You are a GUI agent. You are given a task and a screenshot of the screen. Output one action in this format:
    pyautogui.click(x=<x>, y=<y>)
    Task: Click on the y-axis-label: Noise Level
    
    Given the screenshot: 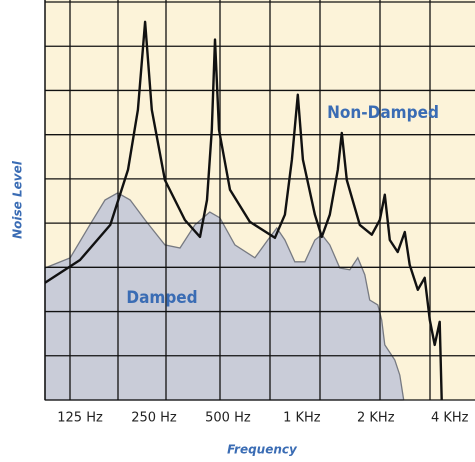 What is the action you would take?
    pyautogui.click(x=18, y=199)
    